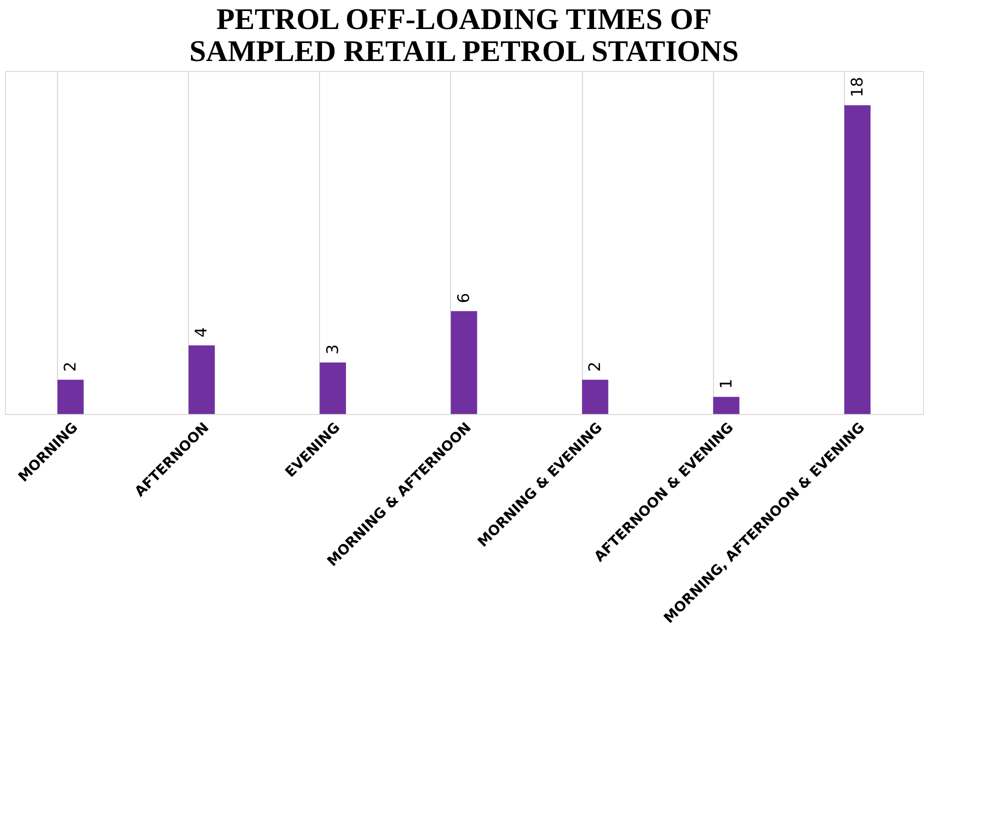 The width and height of the screenshot is (984, 814). I want to click on data-label: 3, so click(332, 349).